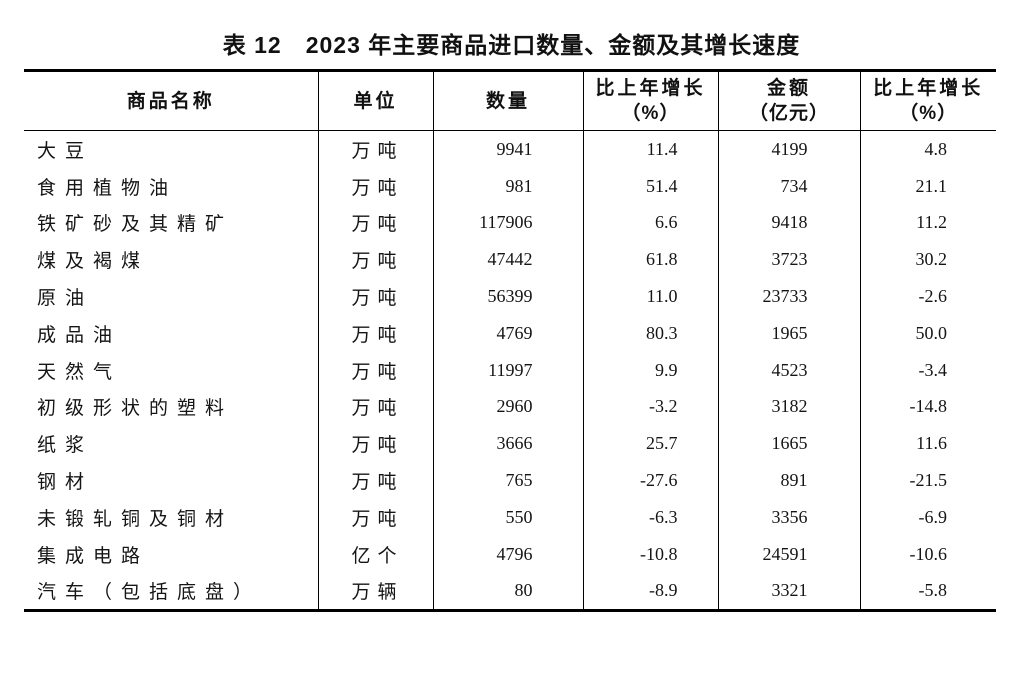  Describe the element at coordinates (507, 333) in the screenshot. I see `quantity-cell: 4769` at that location.